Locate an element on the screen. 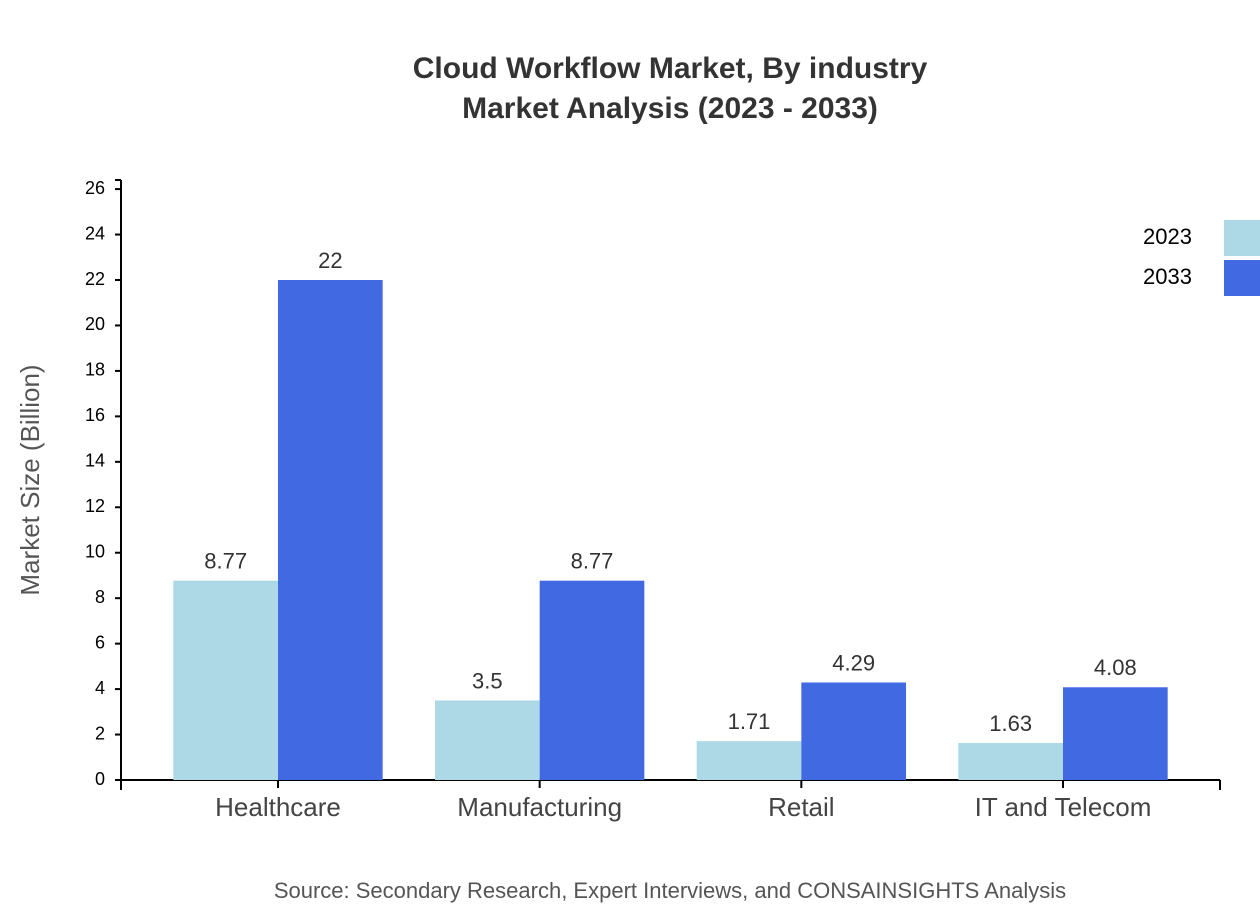  value-label: 1.71 is located at coordinates (749, 721).